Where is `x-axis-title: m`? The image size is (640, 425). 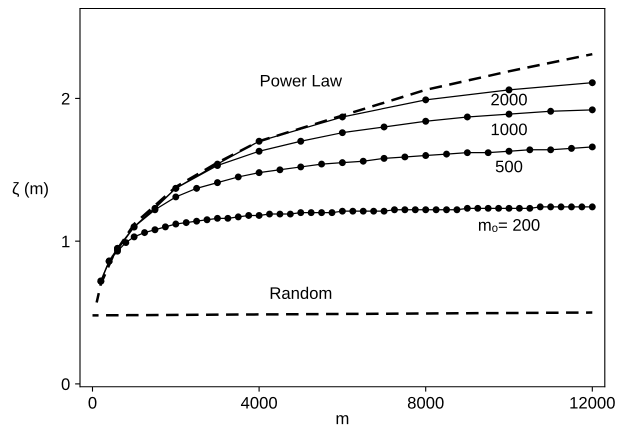
x-axis-title: m is located at coordinates (342, 419).